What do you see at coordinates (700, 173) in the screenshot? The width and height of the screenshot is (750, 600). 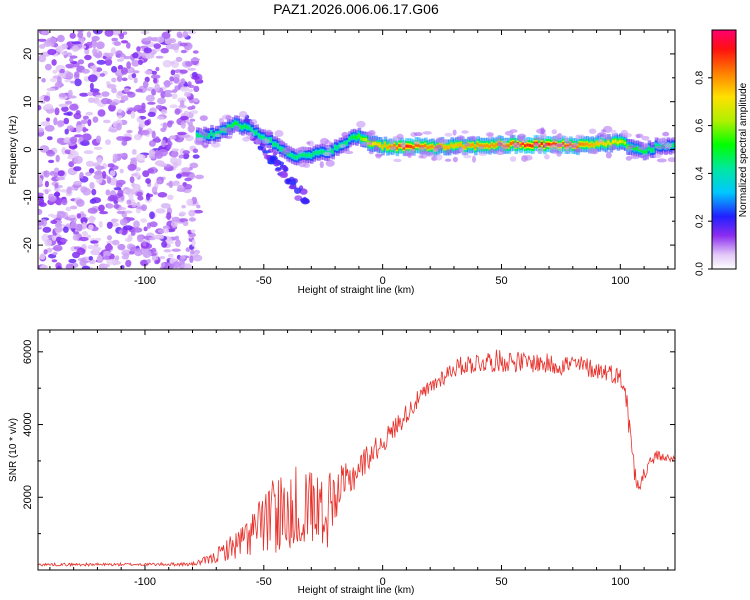 I see `colorbar-tick-label: 0.4` at bounding box center [700, 173].